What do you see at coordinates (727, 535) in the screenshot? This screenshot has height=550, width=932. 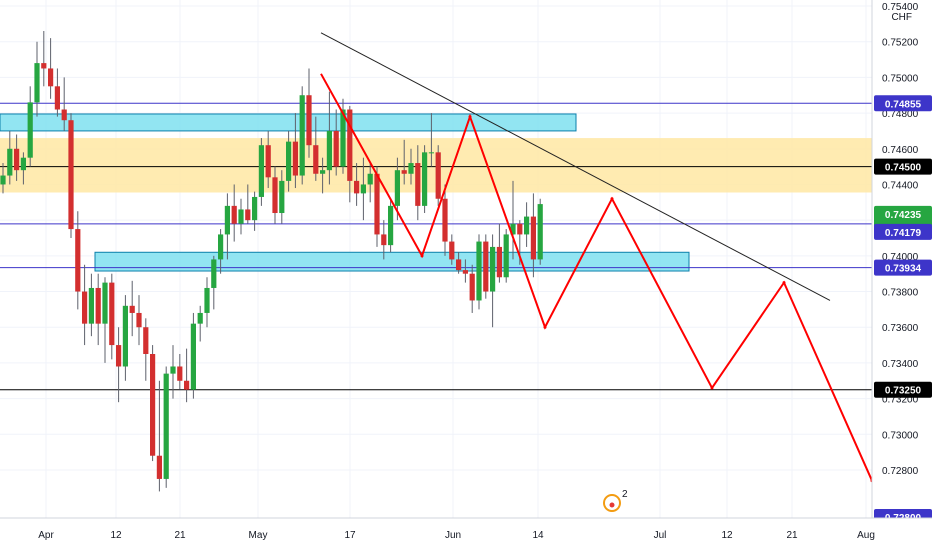 I see `time-tick-label: 12` at bounding box center [727, 535].